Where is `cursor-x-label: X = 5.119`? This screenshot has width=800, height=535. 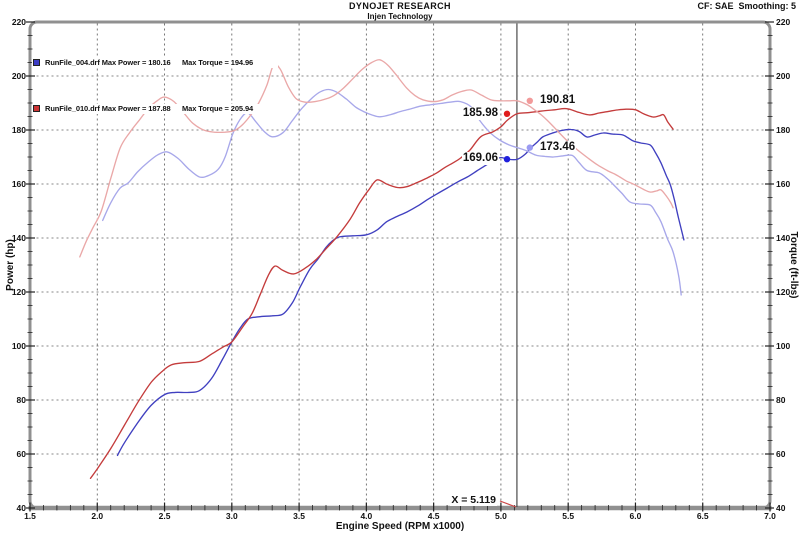
cursor-x-label: X = 5.119 is located at coordinates (473, 500).